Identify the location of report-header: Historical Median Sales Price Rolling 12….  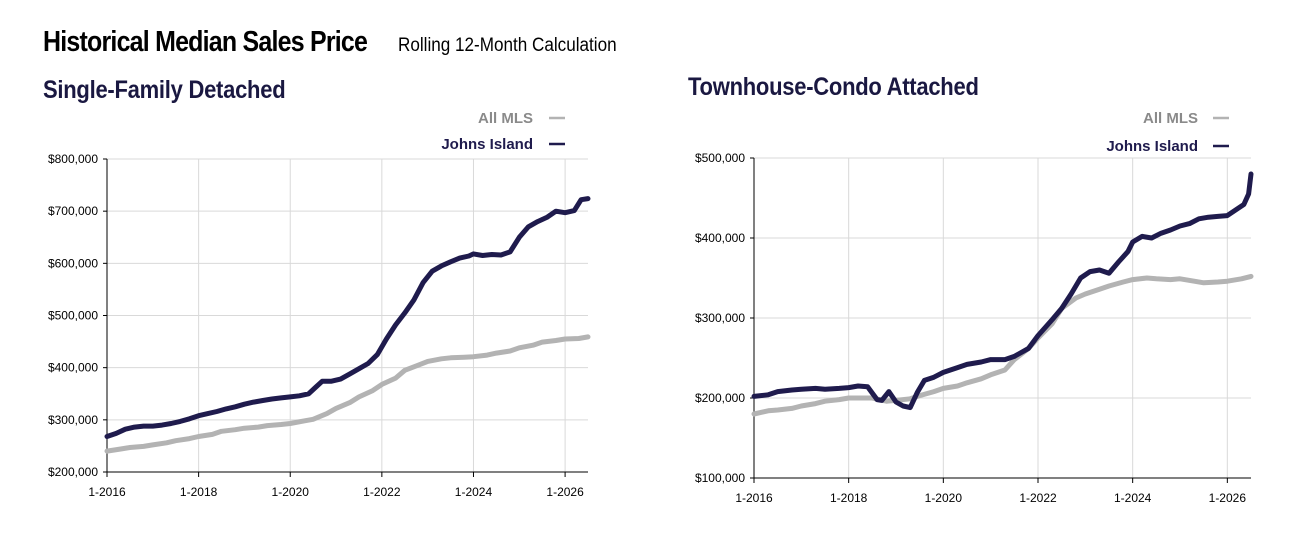
(342, 42).